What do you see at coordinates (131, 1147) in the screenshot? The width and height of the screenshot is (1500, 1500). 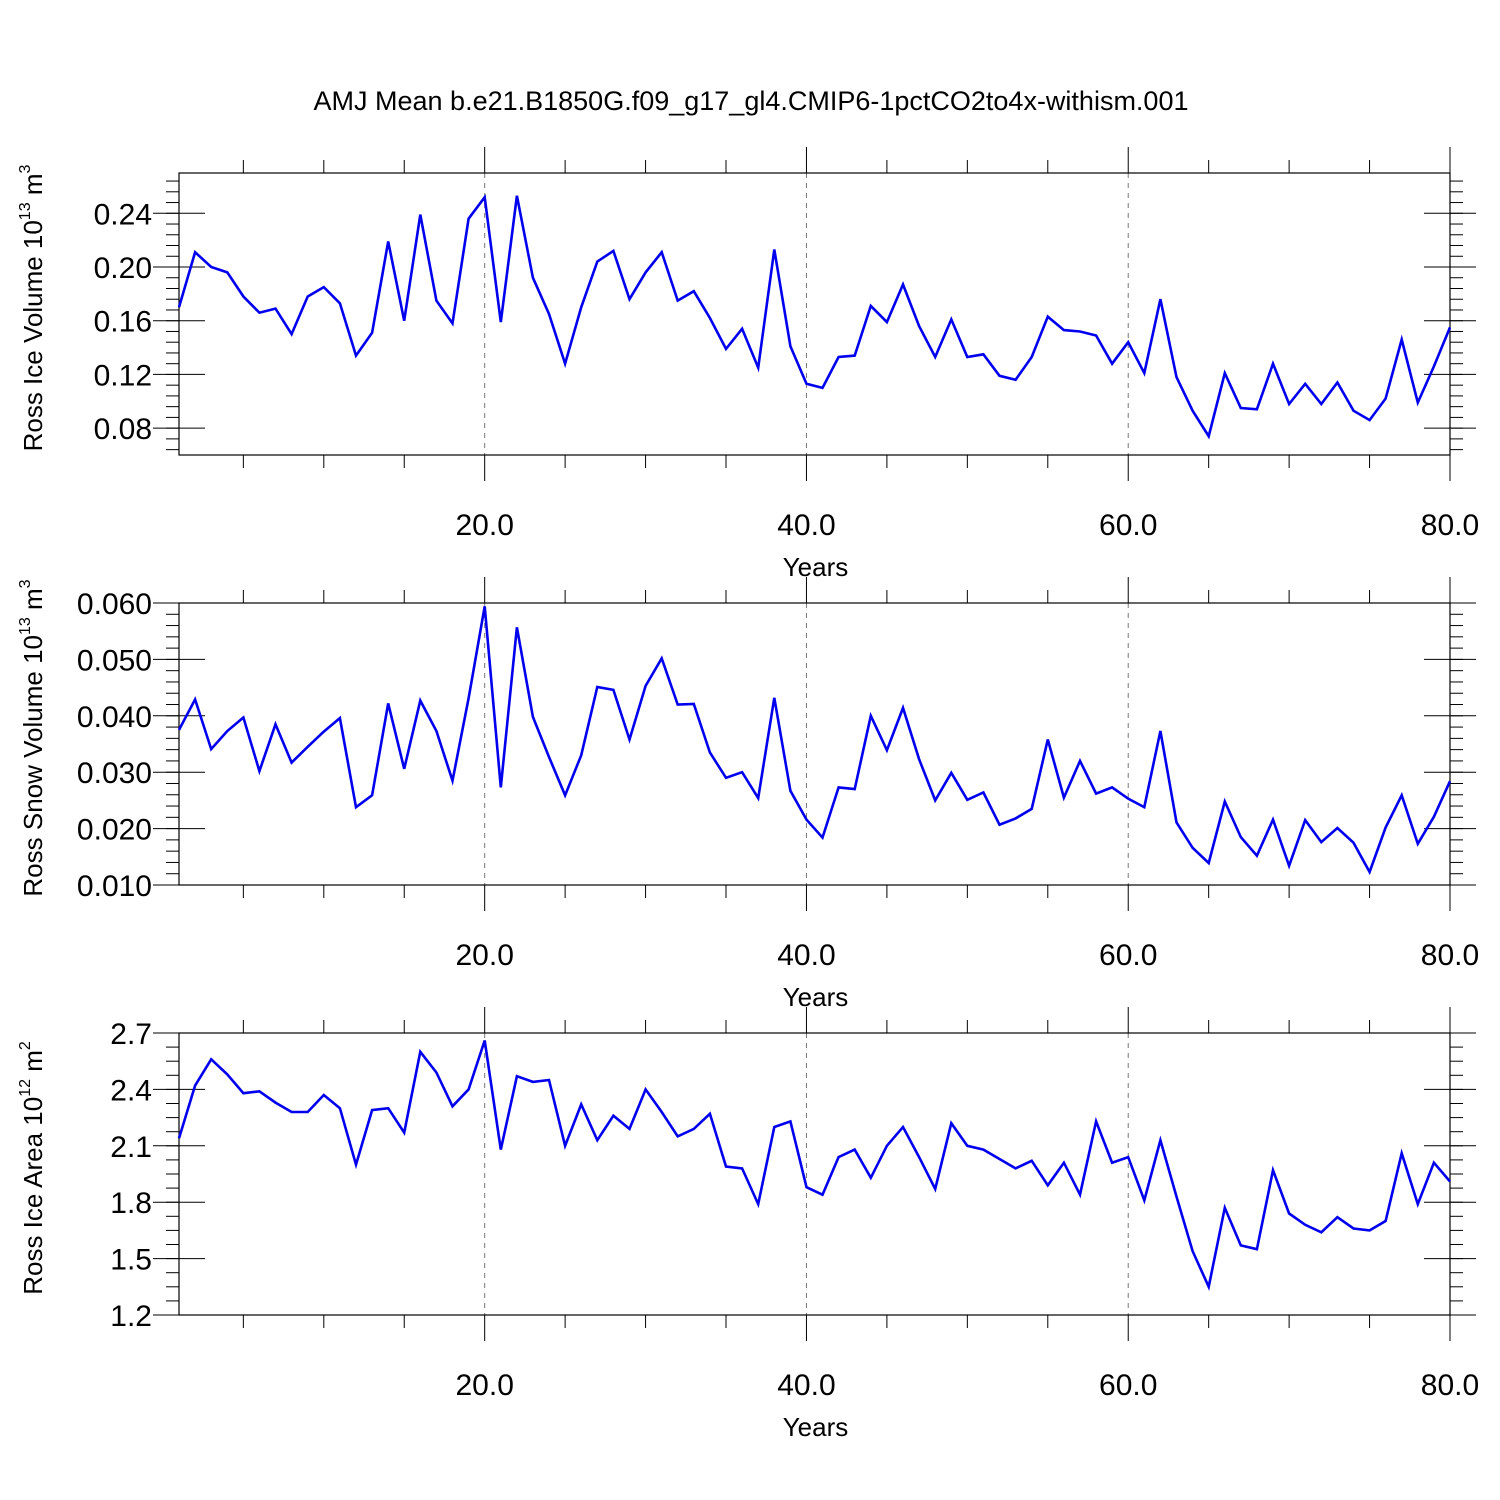 I see `y-tick-label: 2.1` at bounding box center [131, 1147].